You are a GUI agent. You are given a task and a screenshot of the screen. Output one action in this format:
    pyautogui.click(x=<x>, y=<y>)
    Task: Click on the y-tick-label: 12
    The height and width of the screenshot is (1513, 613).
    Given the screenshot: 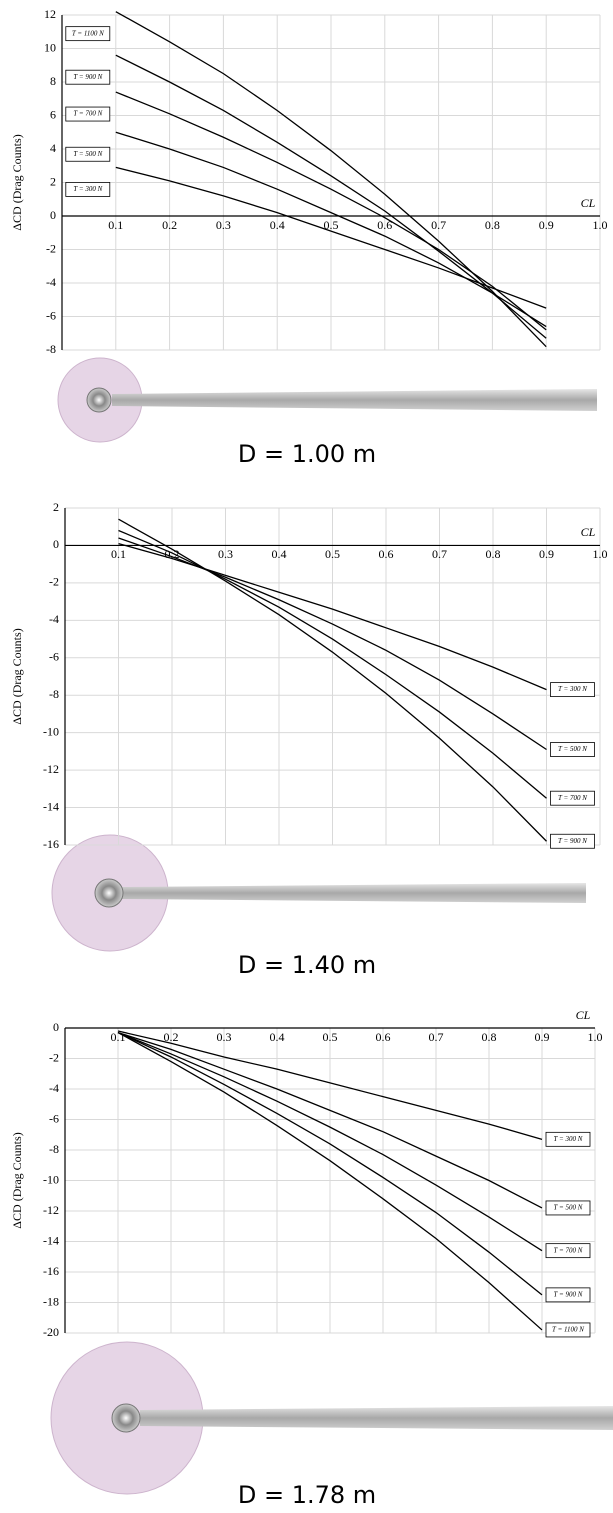 What is the action you would take?
    pyautogui.click(x=50, y=14)
    